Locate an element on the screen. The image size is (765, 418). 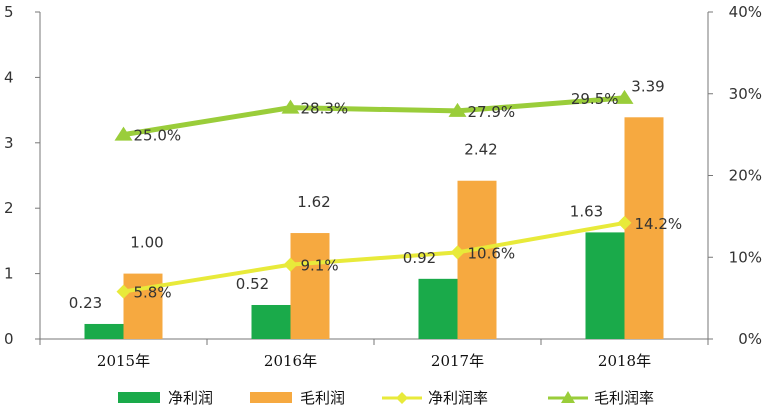
line-value-label: 10.6% is located at coordinates (492, 253).